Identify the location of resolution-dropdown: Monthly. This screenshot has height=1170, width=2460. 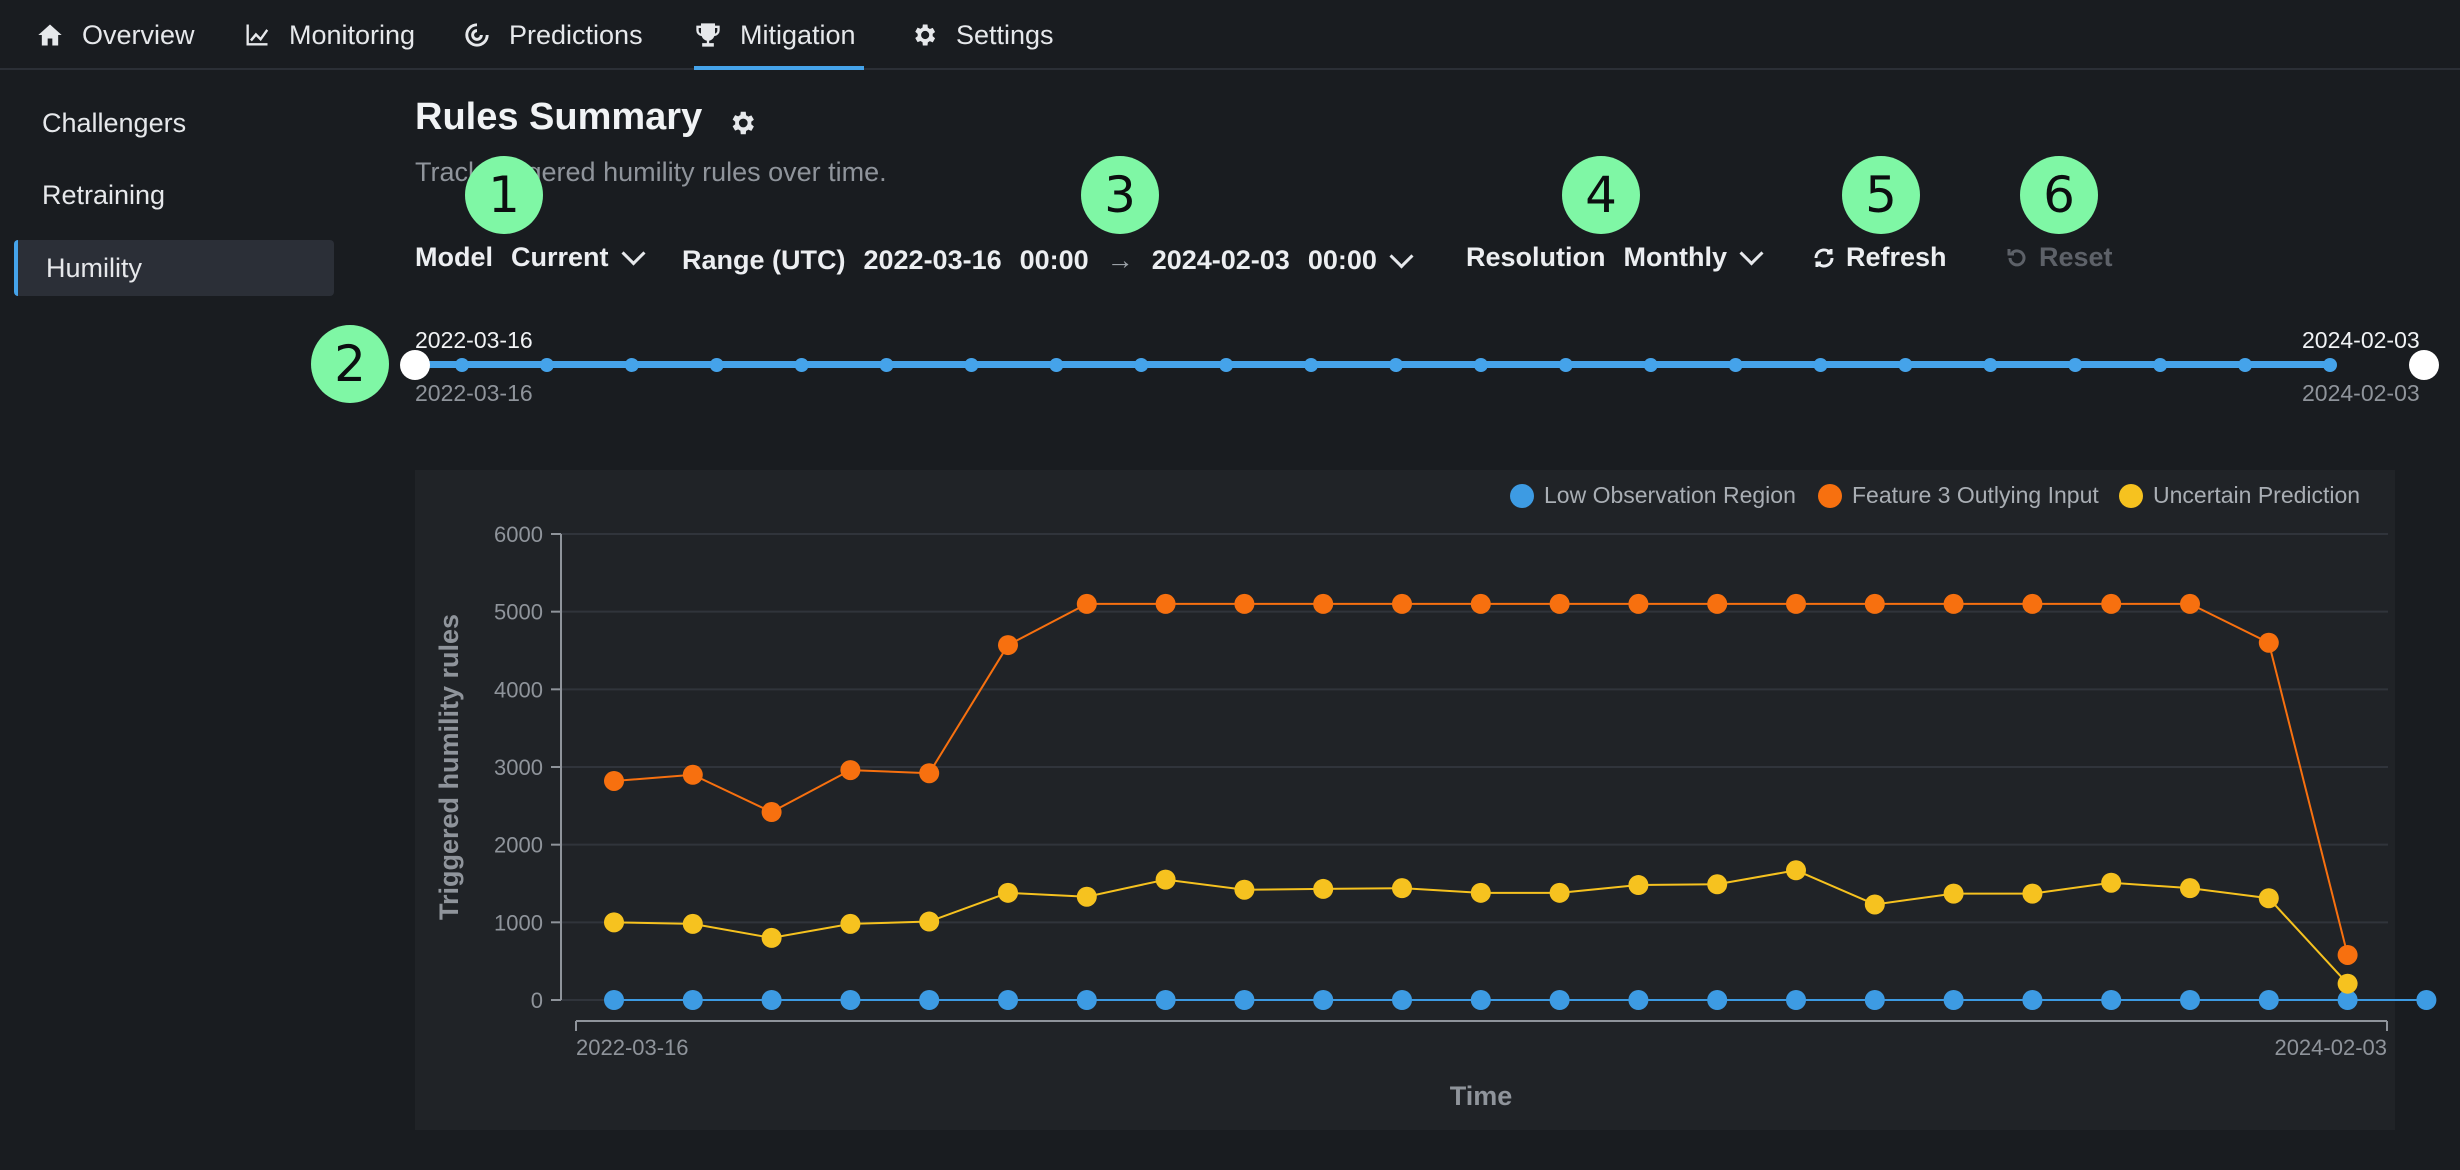
(1694, 257).